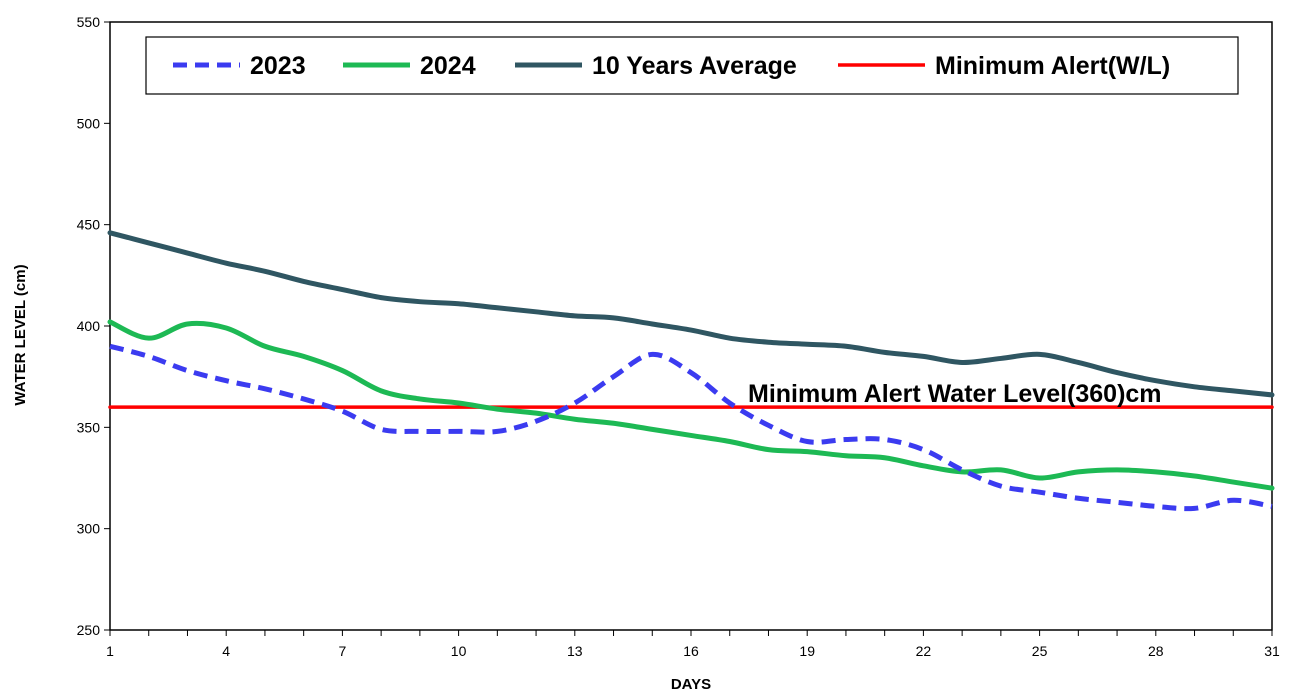 This screenshot has height=695, width=1303. What do you see at coordinates (807, 651) in the screenshot?
I see `x-tick-label: 19` at bounding box center [807, 651].